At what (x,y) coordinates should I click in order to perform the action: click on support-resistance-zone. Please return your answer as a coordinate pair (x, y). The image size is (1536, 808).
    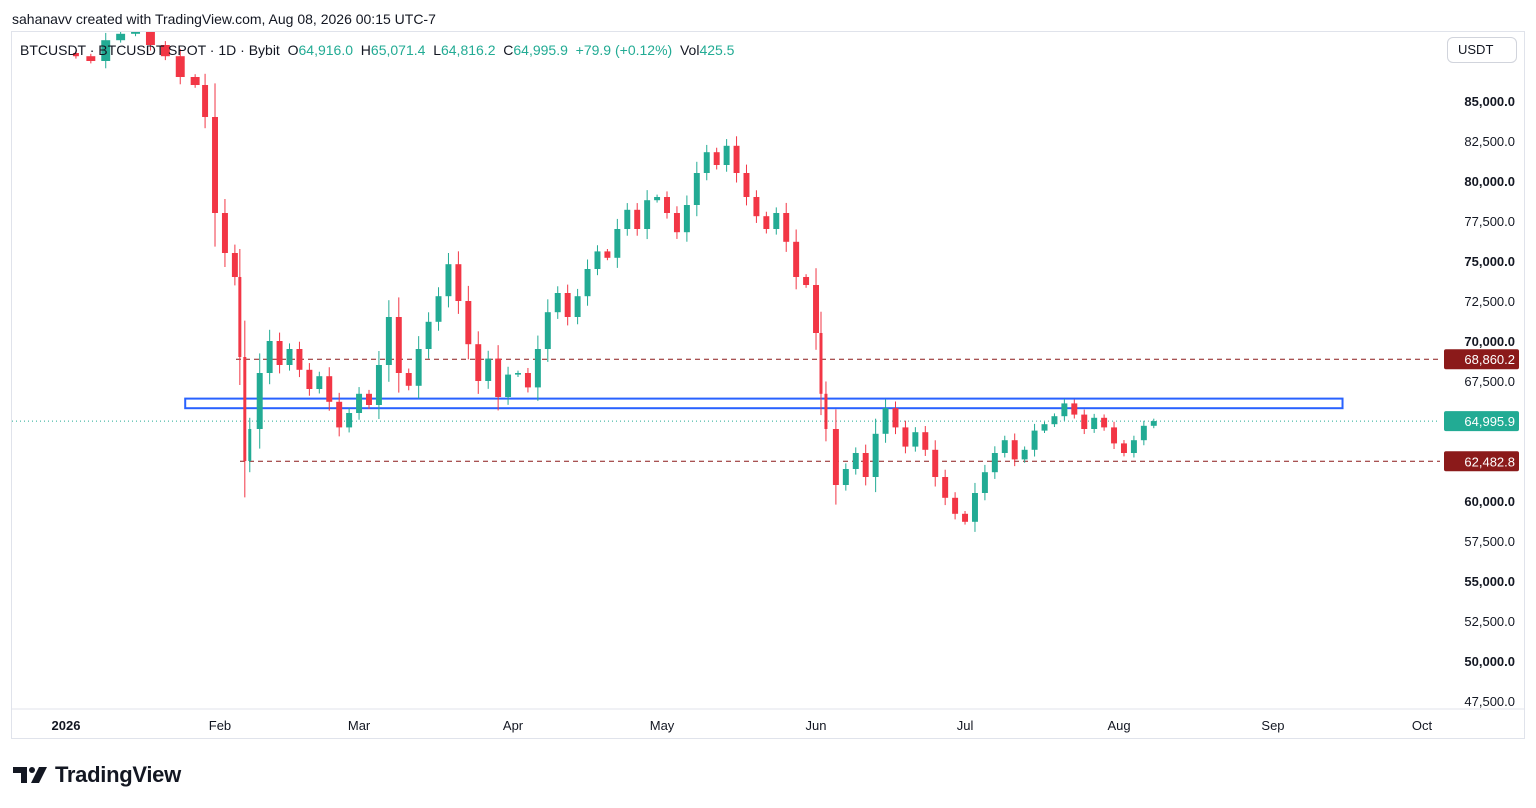
    Looking at the image, I should click on (764, 403).